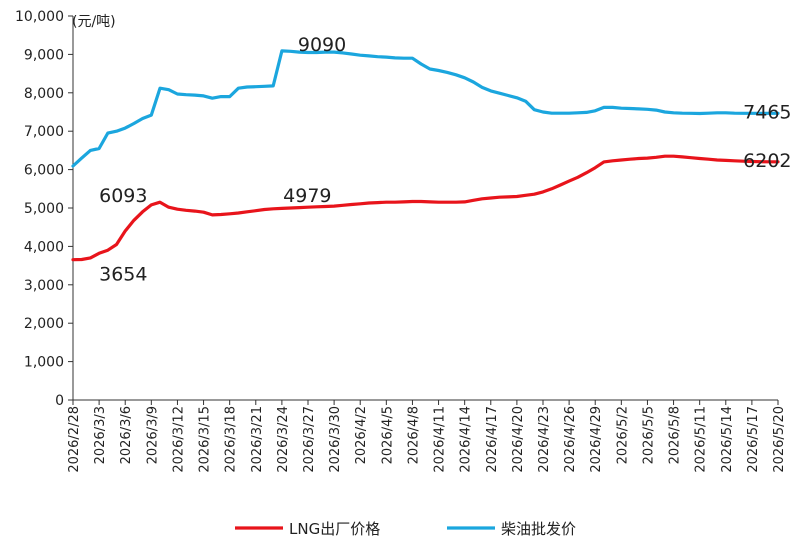  Describe the element at coordinates (307, 196) in the screenshot. I see `data-label: 4979` at that location.